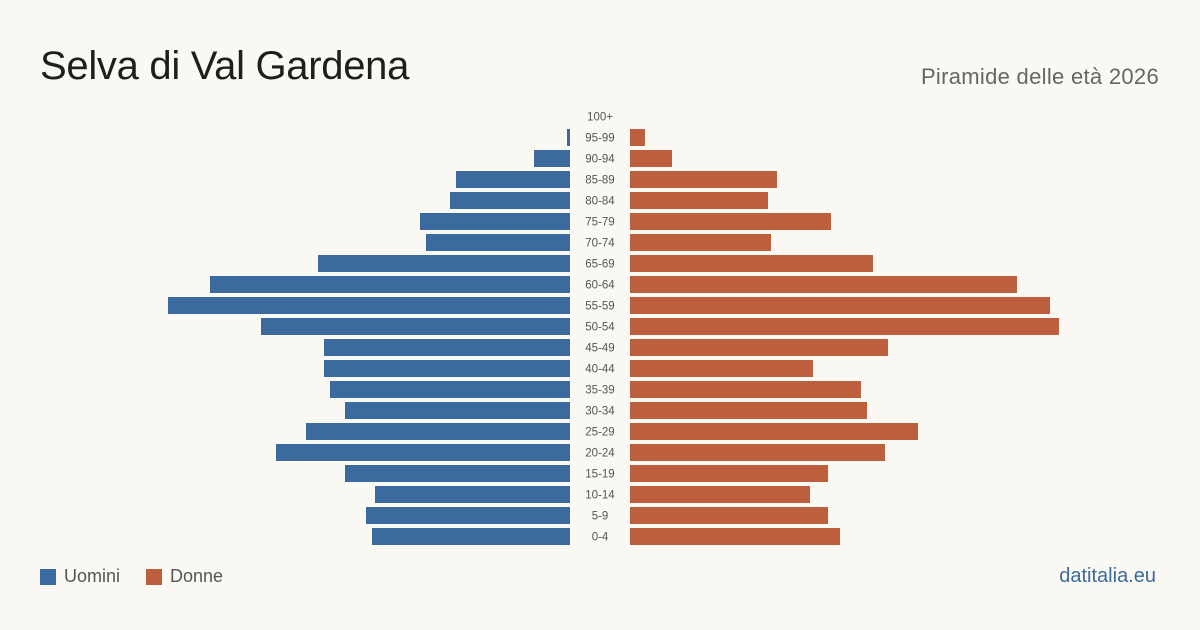  Describe the element at coordinates (92, 576) in the screenshot. I see `legend-label-men: Uomini` at that location.